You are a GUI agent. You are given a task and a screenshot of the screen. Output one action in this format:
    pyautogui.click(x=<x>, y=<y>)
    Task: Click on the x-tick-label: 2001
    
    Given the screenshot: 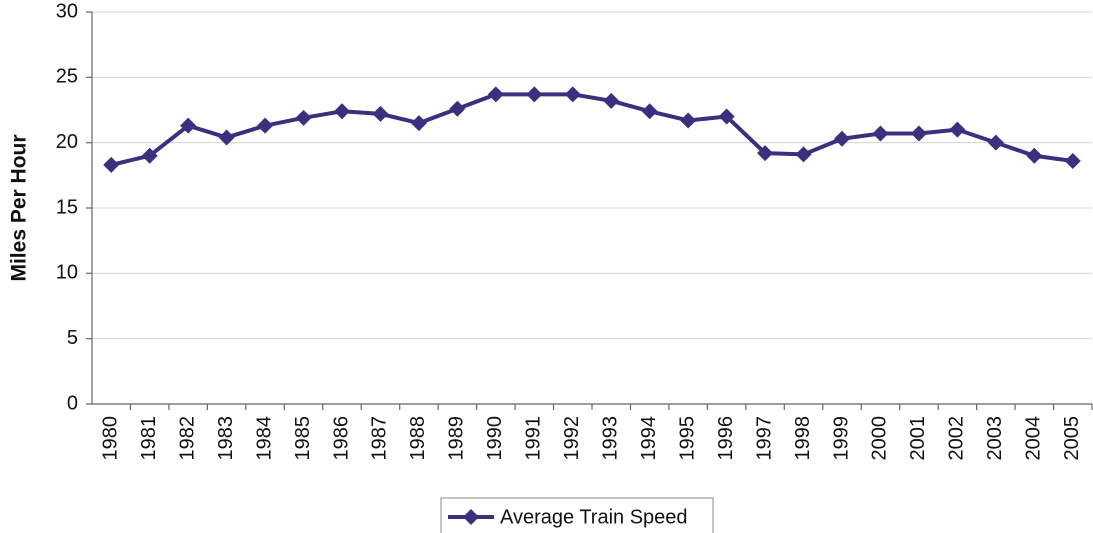 What is the action you would take?
    pyautogui.click(x=918, y=438)
    